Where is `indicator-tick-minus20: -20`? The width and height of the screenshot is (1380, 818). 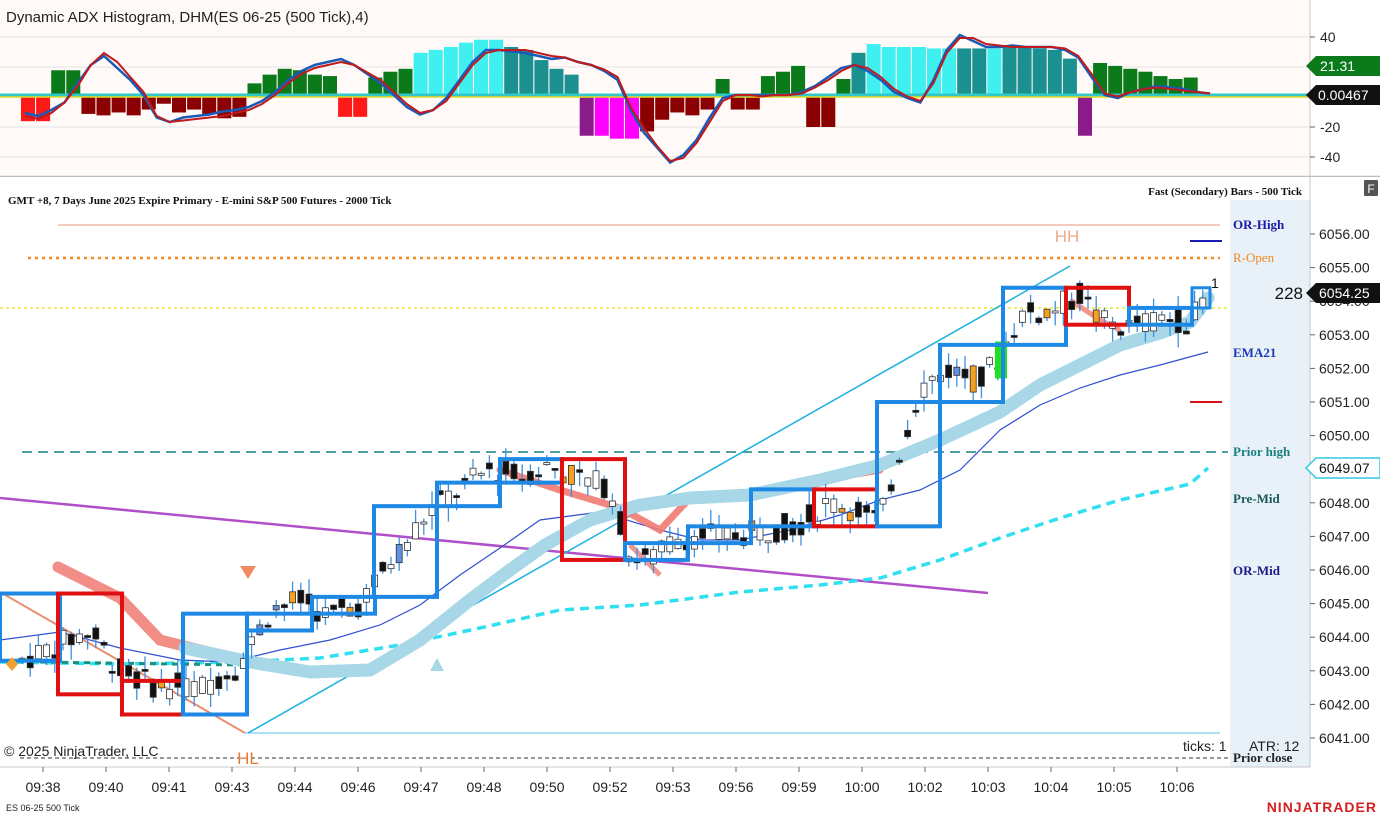
indicator-tick-minus20: -20 is located at coordinates (1330, 127).